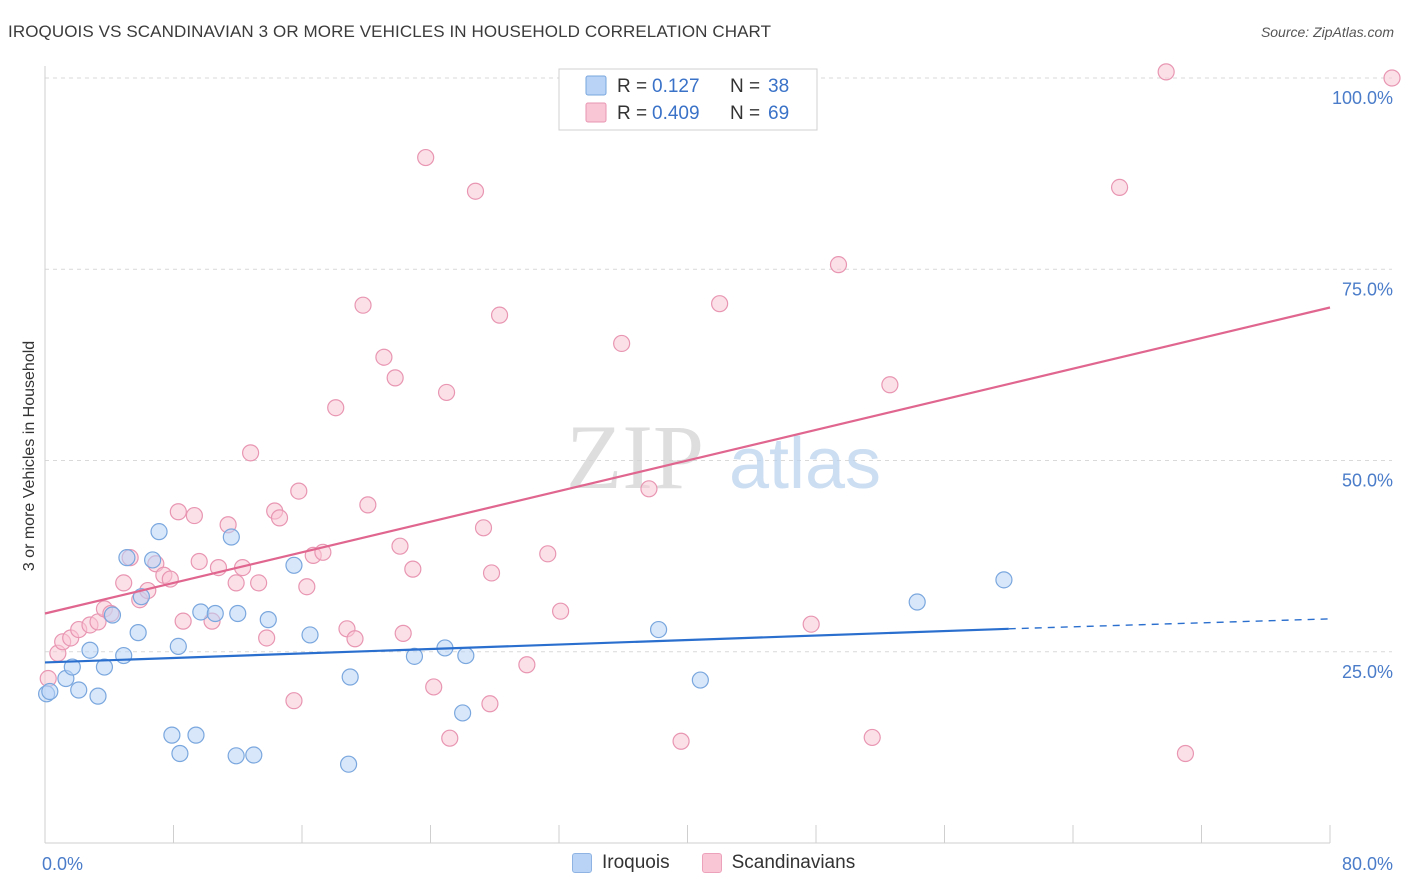  Describe the element at coordinates (793, 862) in the screenshot. I see `legend-label-scandinavians: Scandinavians` at that location.